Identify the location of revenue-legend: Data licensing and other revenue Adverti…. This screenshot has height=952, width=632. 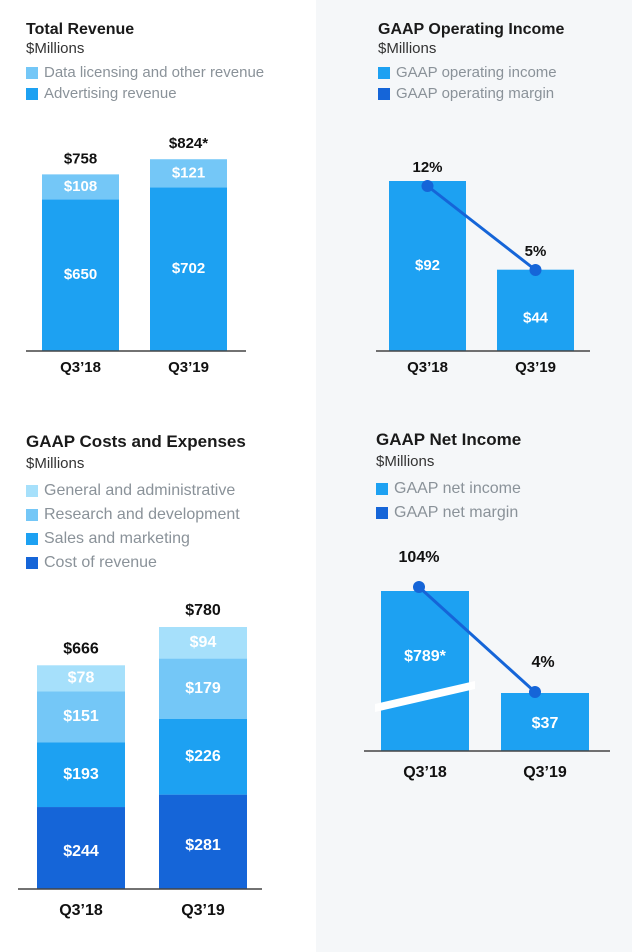
(145, 83).